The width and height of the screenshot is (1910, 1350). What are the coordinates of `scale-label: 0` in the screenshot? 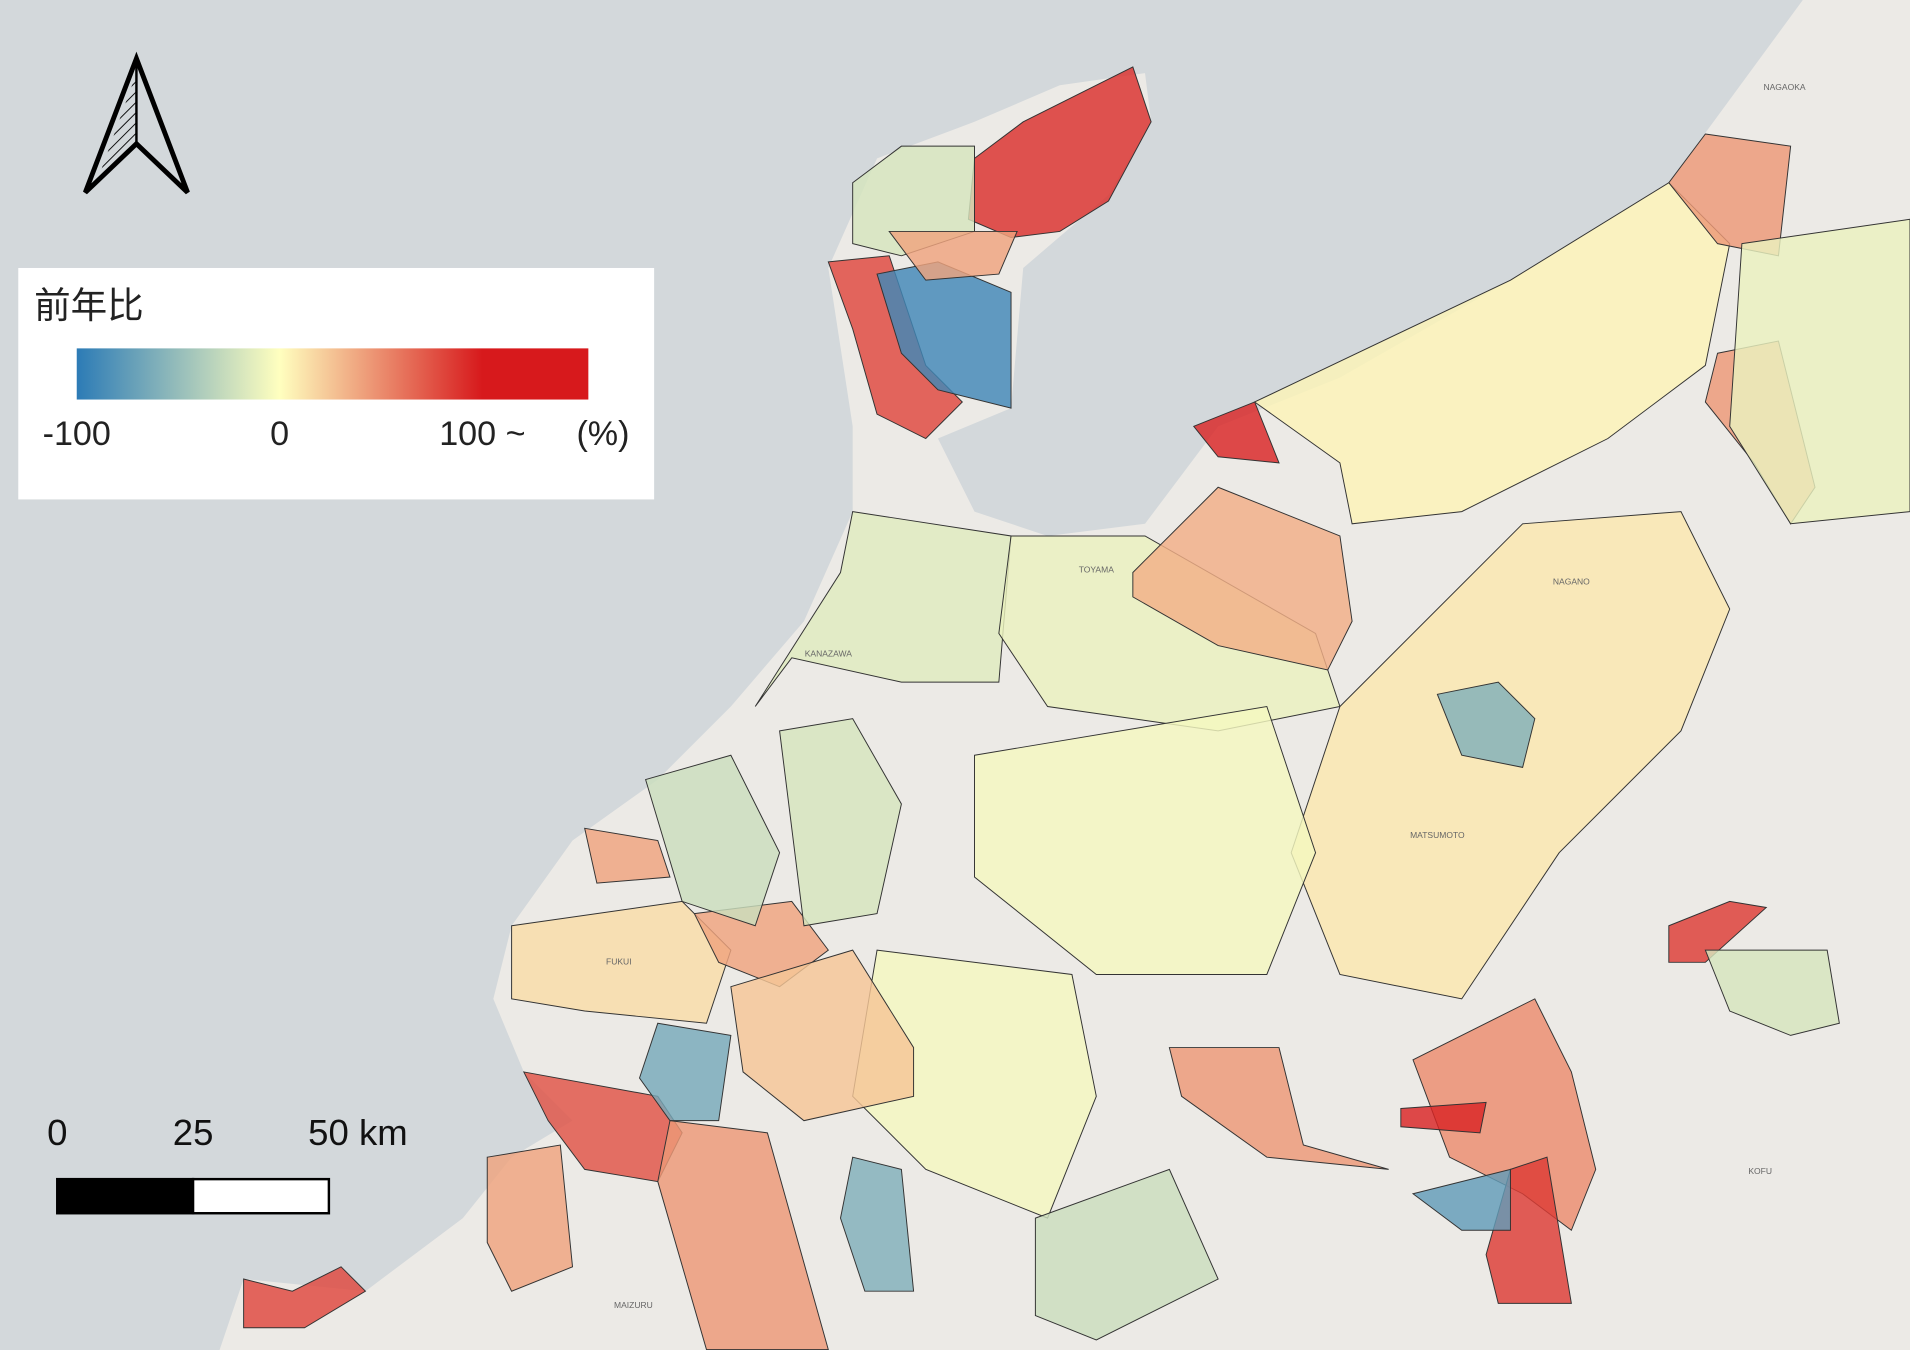 It's located at (57, 1132).